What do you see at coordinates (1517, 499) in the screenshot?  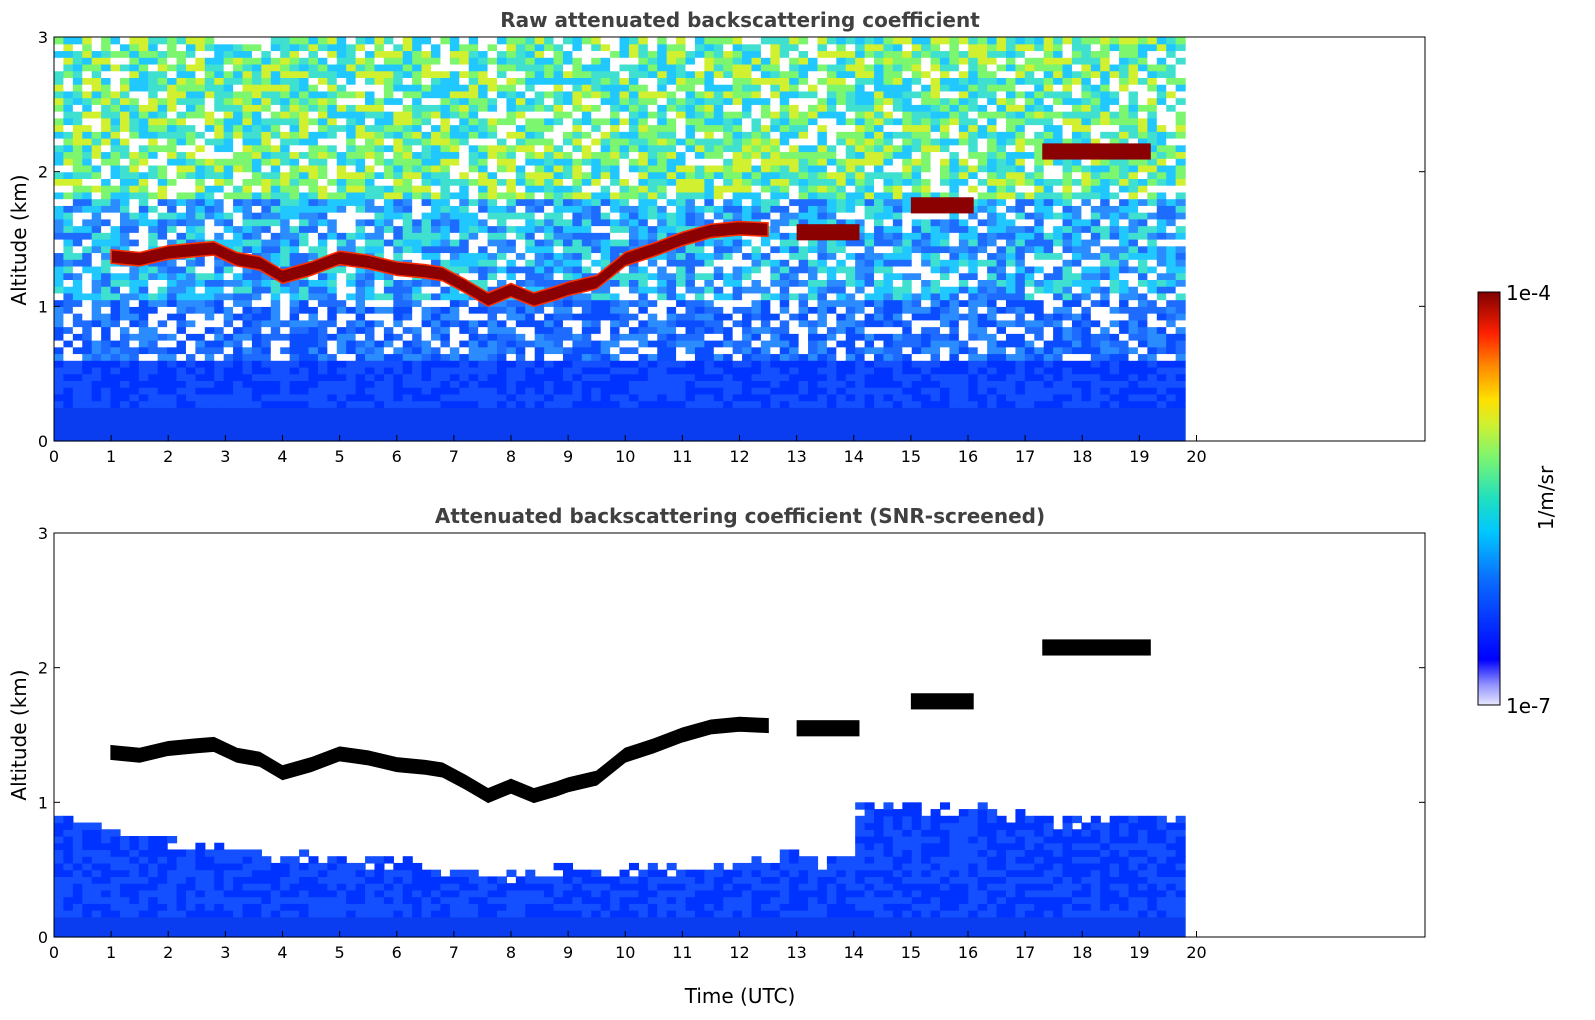 I see `colorbar: 1e-4 1e-7 1/m/sr` at bounding box center [1517, 499].